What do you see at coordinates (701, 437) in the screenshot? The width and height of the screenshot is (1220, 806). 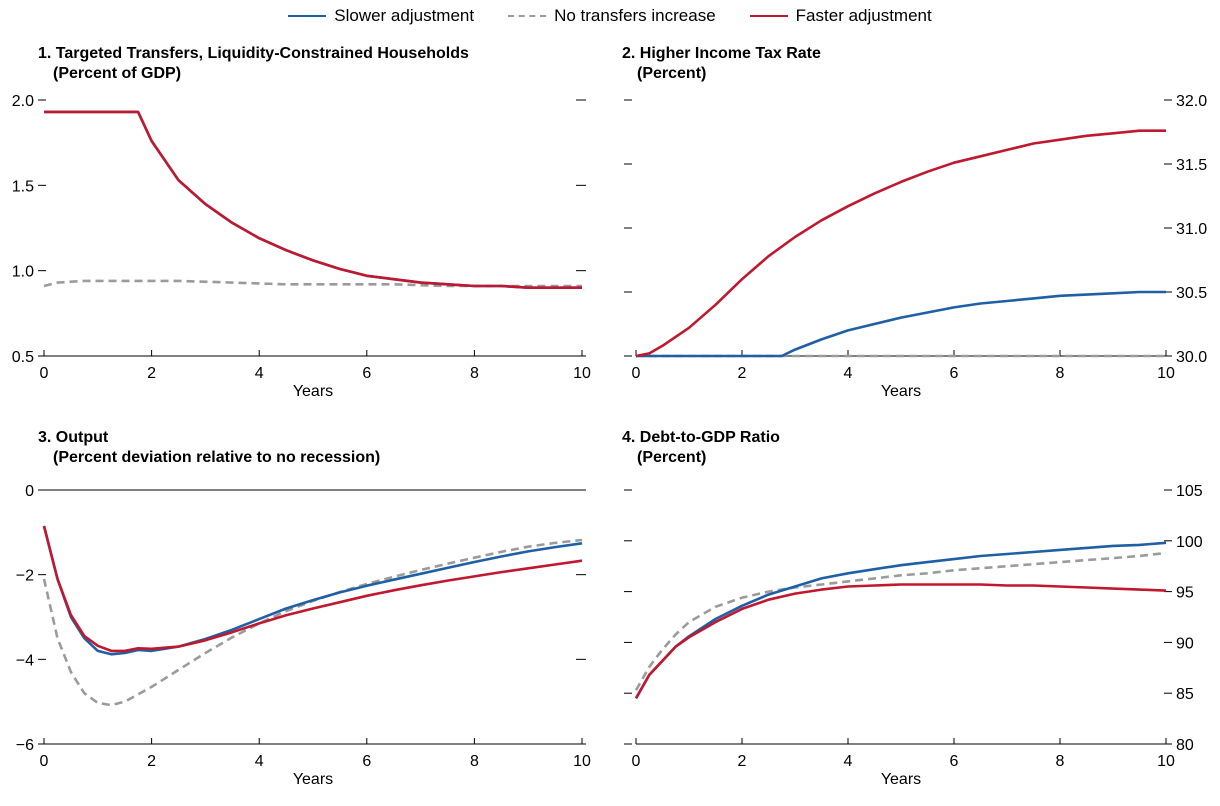 I see `chart-title: 4. Debt-to-GDP Ratio` at bounding box center [701, 437].